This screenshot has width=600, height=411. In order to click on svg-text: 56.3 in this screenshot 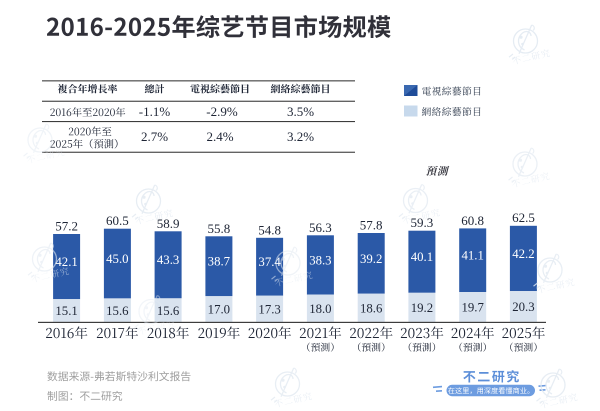, I will do `click(320, 227)`.